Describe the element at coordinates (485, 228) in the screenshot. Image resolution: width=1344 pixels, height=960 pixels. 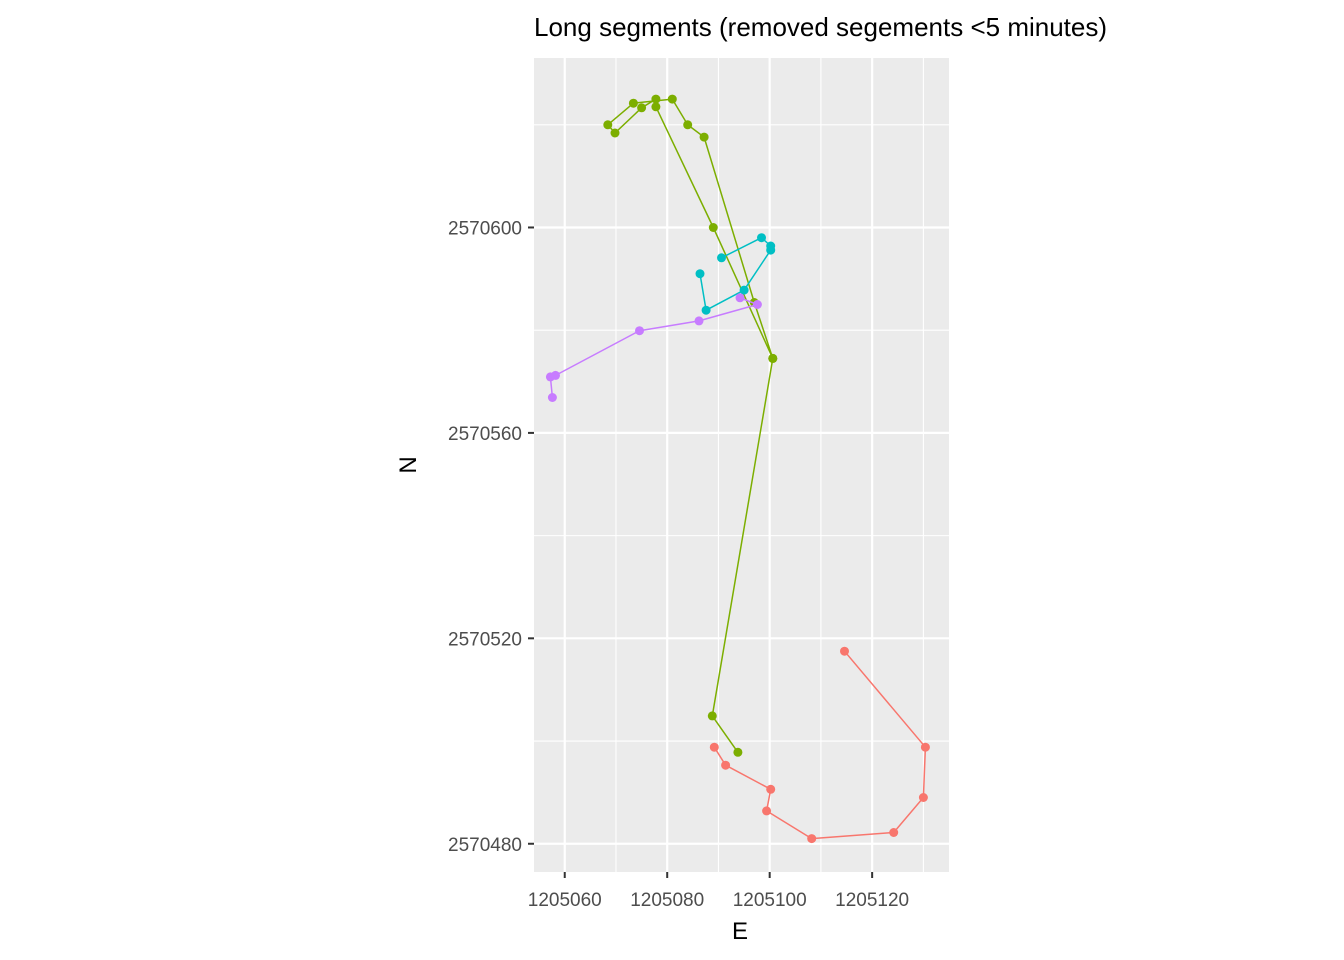
I see `y-tick-label: 2570600` at that location.